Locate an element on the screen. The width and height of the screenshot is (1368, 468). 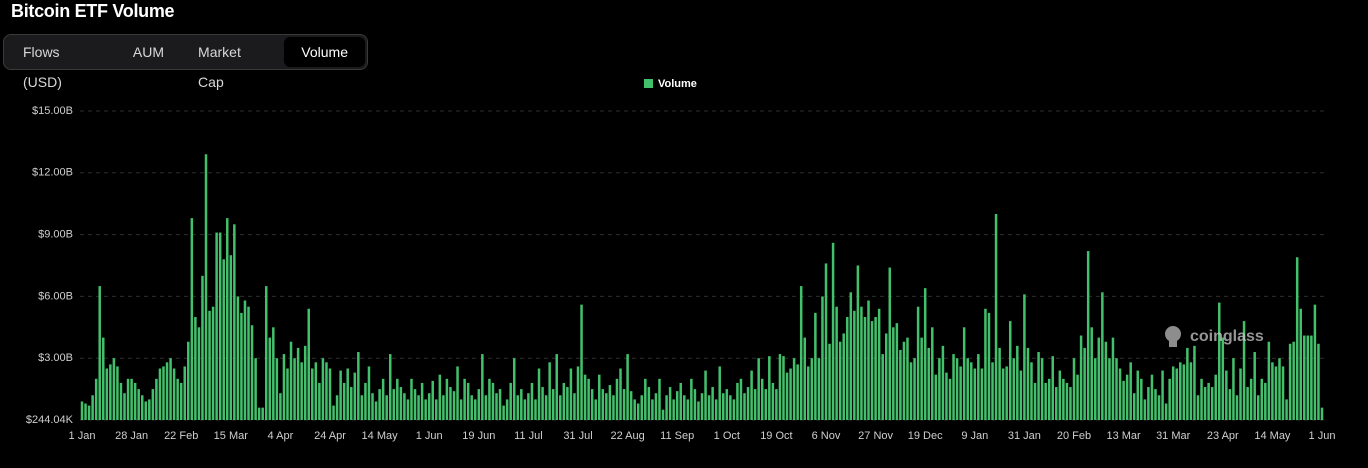
x-tick-label: 4 Apr is located at coordinates (281, 436).